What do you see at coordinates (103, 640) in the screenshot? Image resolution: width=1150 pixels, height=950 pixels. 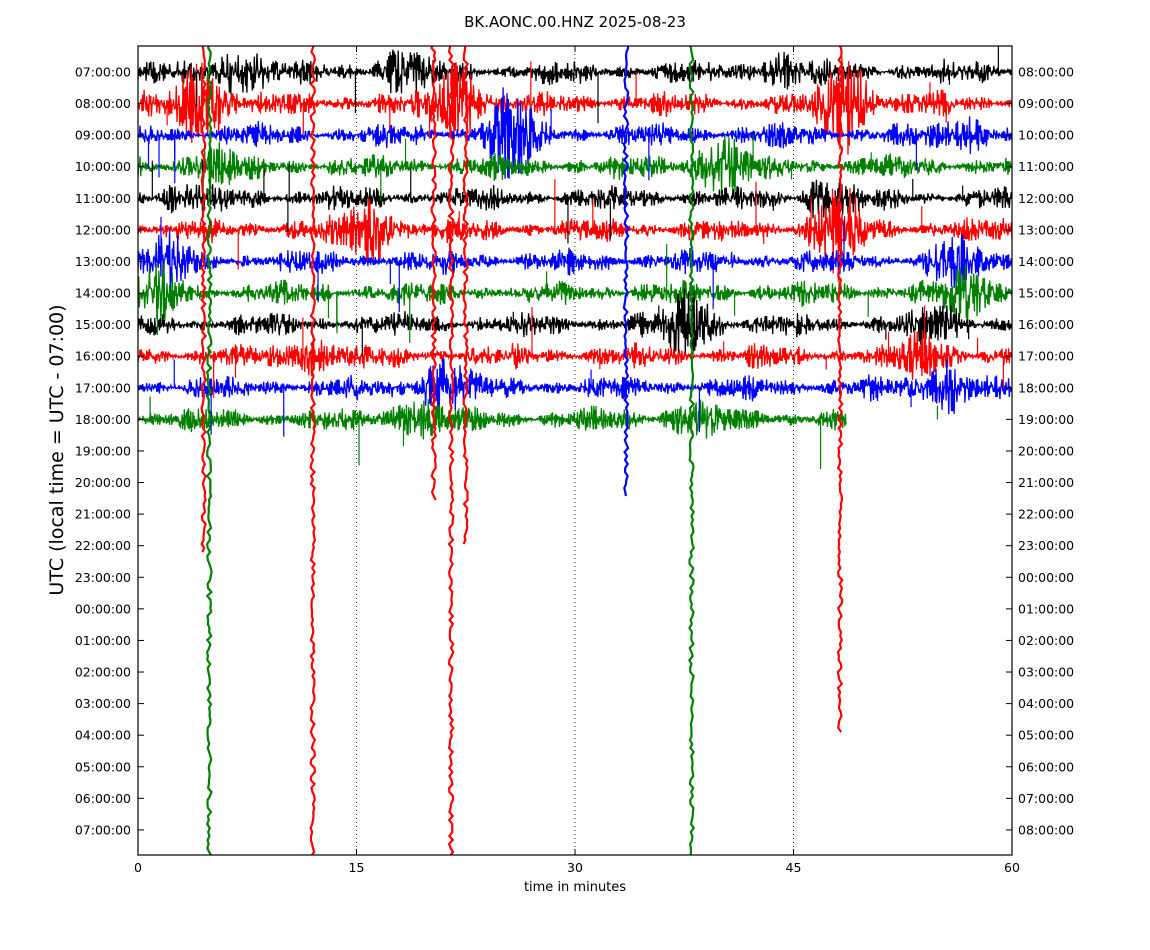 I see `left-tick-label: 01:00:00` at bounding box center [103, 640].